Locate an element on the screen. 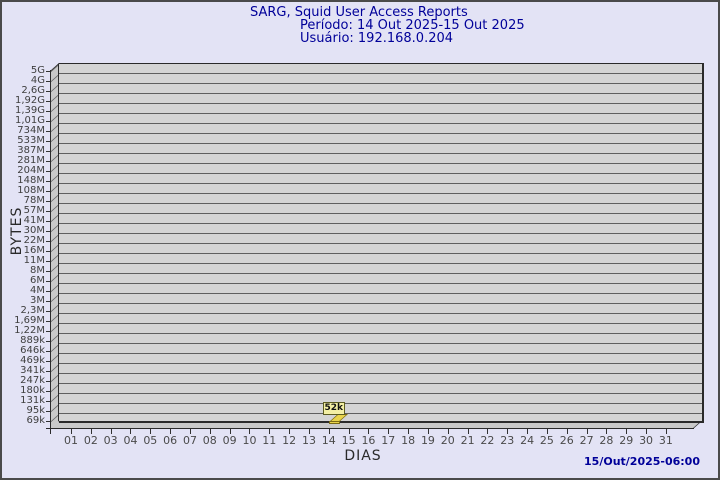  x-tick-label: 24 is located at coordinates (527, 440).